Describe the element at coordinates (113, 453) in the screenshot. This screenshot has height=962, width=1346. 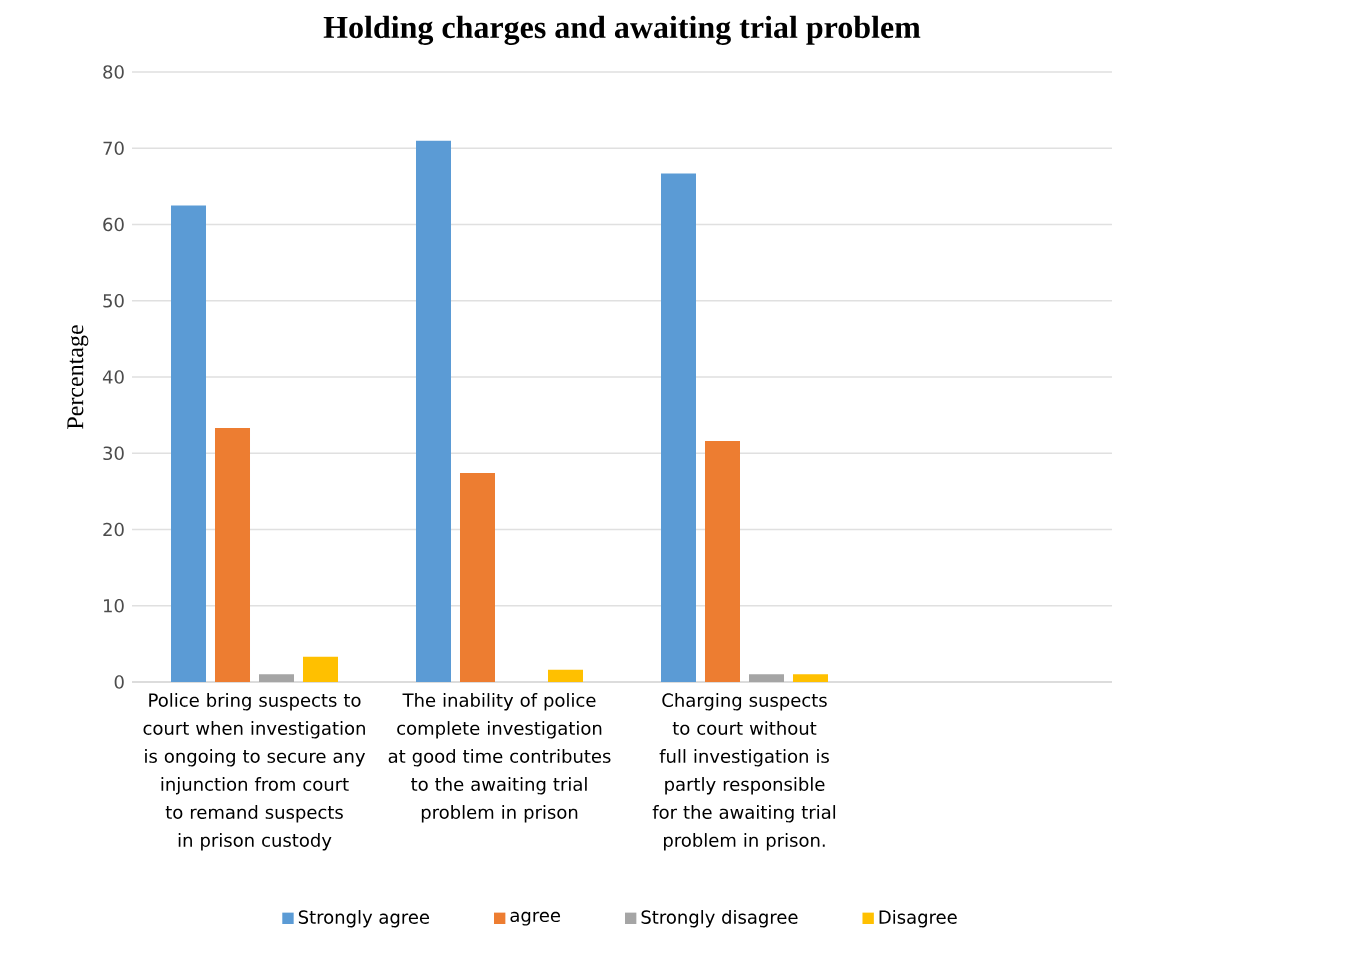
I see `y-tick-label: 30` at that location.